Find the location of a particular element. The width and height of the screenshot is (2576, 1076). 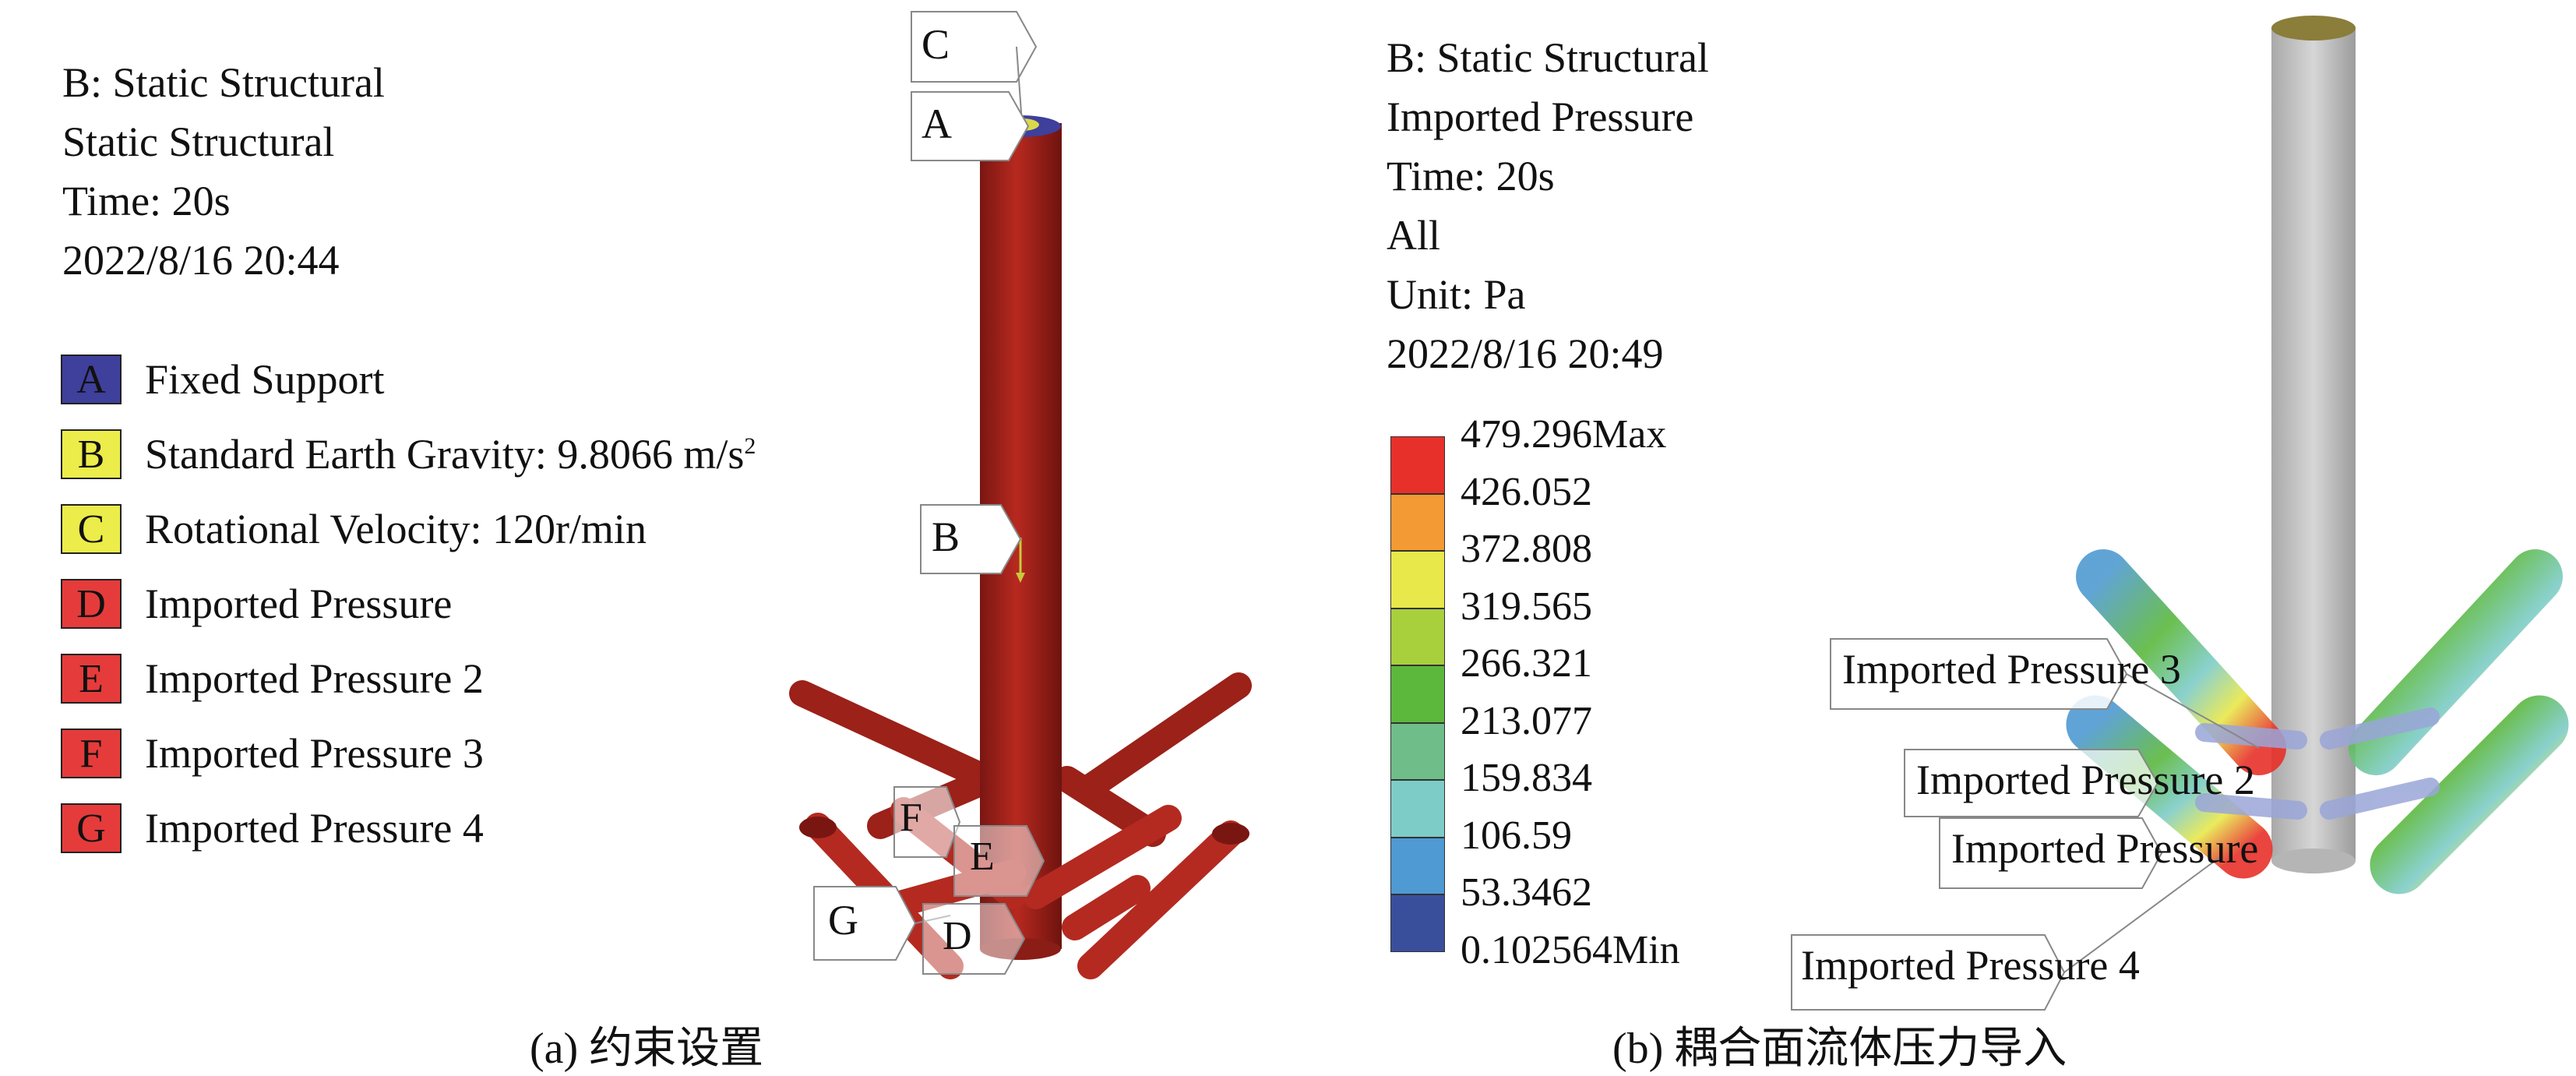

legend-swatch: E is located at coordinates (91, 679).